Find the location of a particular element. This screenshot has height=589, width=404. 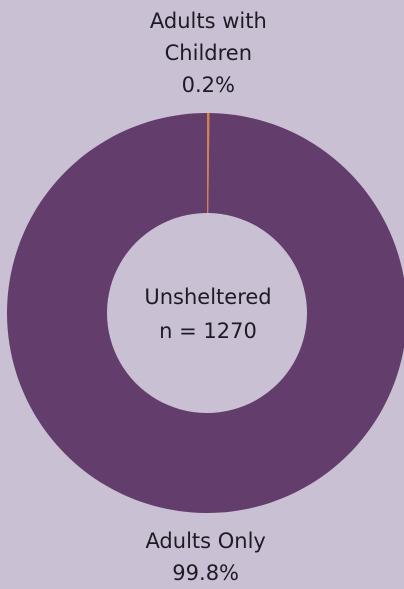

center-title: Unsheltered is located at coordinates (208, 297).